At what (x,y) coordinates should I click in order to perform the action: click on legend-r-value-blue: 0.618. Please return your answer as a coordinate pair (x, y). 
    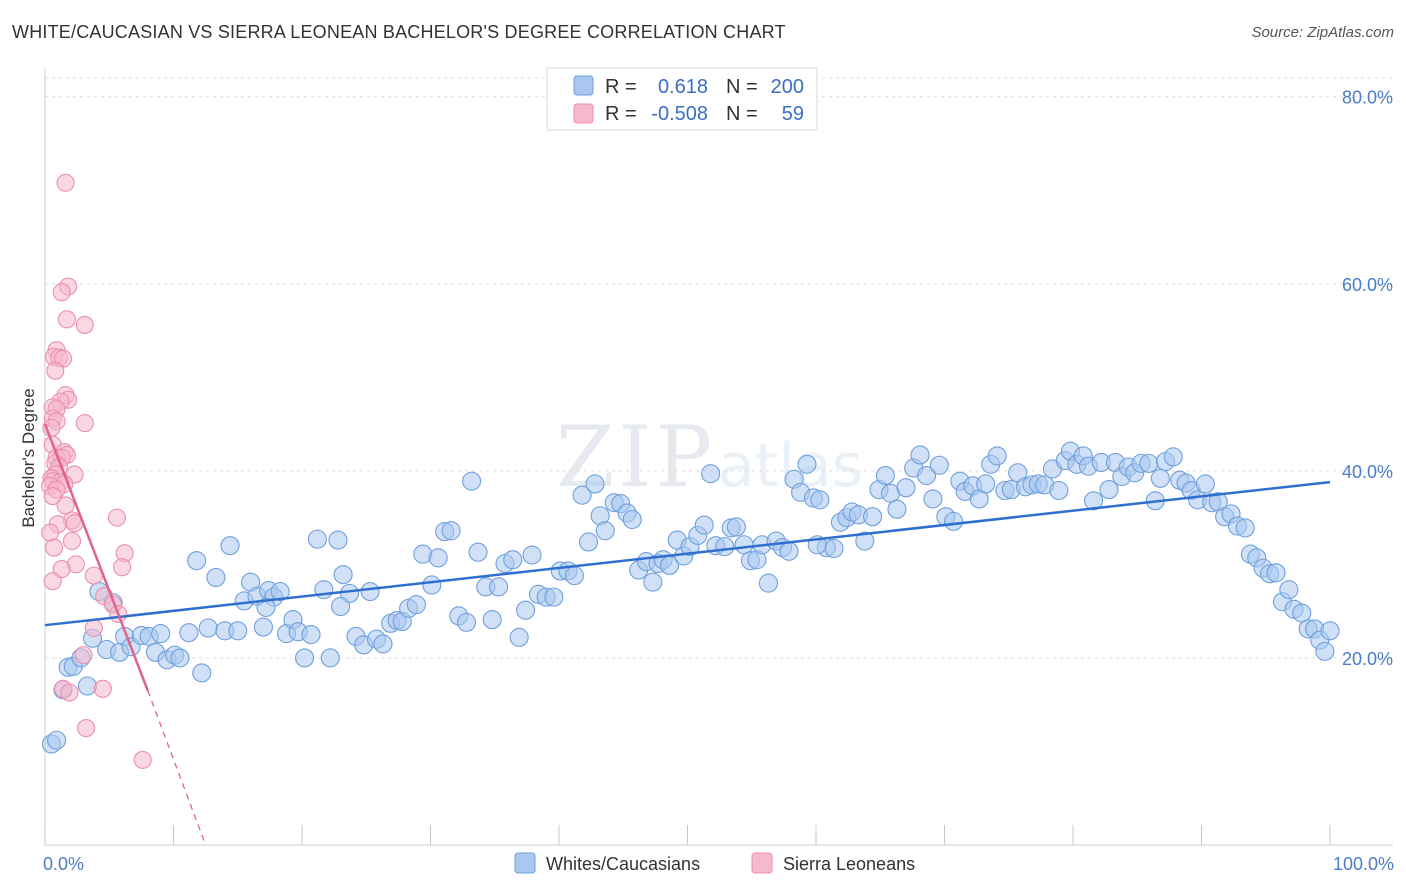
    Looking at the image, I should click on (683, 87).